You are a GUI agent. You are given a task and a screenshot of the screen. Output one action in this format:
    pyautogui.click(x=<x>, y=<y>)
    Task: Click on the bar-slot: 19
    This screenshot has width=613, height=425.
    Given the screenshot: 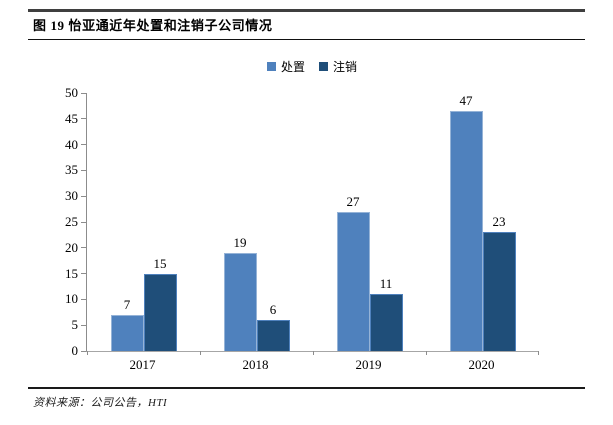 What is the action you would take?
    pyautogui.click(x=240, y=222)
    